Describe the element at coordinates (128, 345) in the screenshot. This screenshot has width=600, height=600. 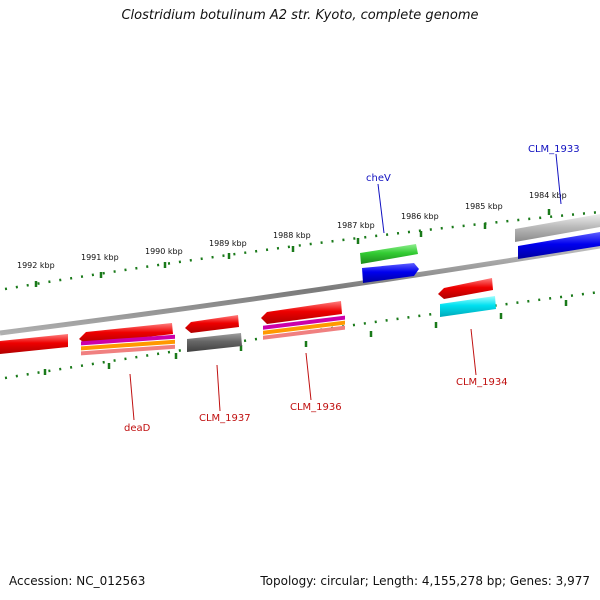
I see `feature-deaD-orange` at that location.